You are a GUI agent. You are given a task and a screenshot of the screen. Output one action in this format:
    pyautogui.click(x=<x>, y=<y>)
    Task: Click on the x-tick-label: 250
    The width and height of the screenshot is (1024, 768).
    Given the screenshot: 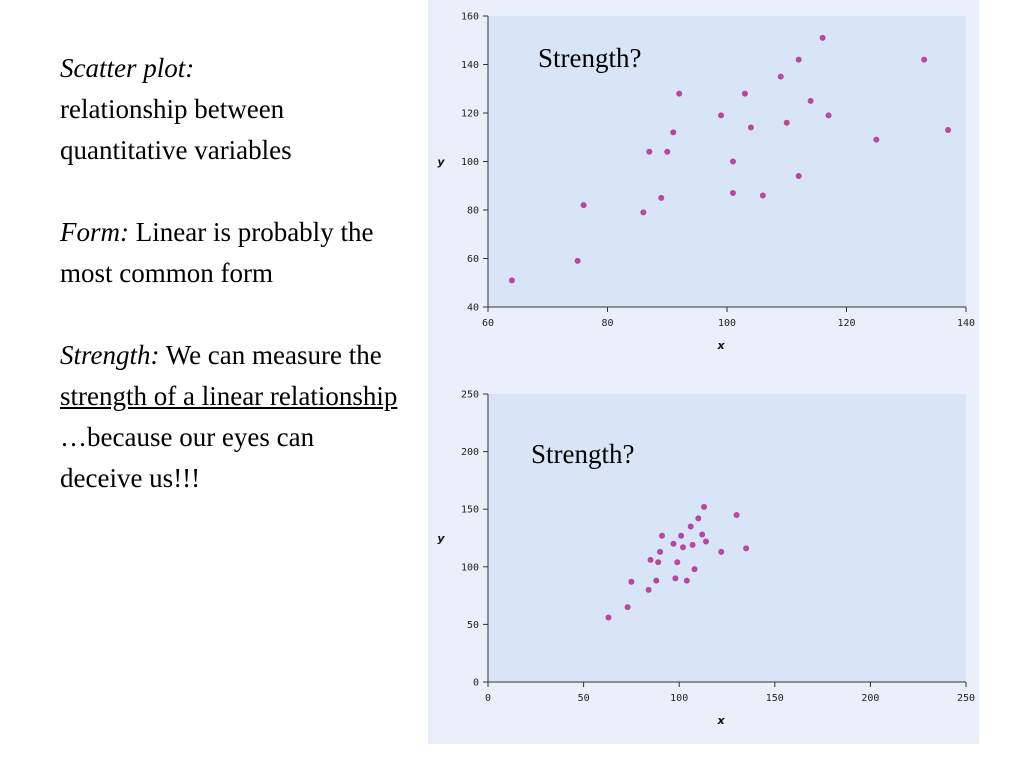 What is the action you would take?
    pyautogui.click(x=966, y=698)
    